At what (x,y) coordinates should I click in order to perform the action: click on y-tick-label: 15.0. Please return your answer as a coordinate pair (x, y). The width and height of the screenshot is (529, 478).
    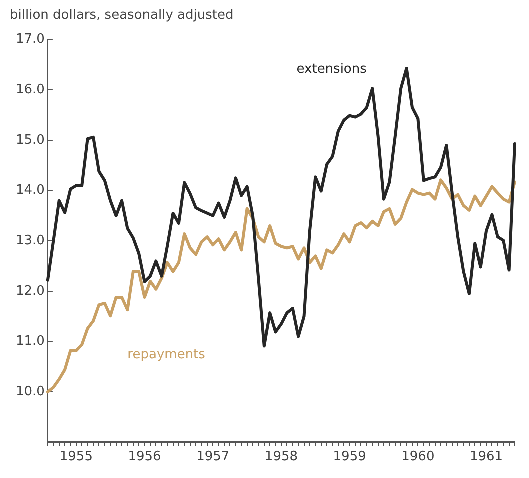
    Looking at the image, I should click on (30, 140).